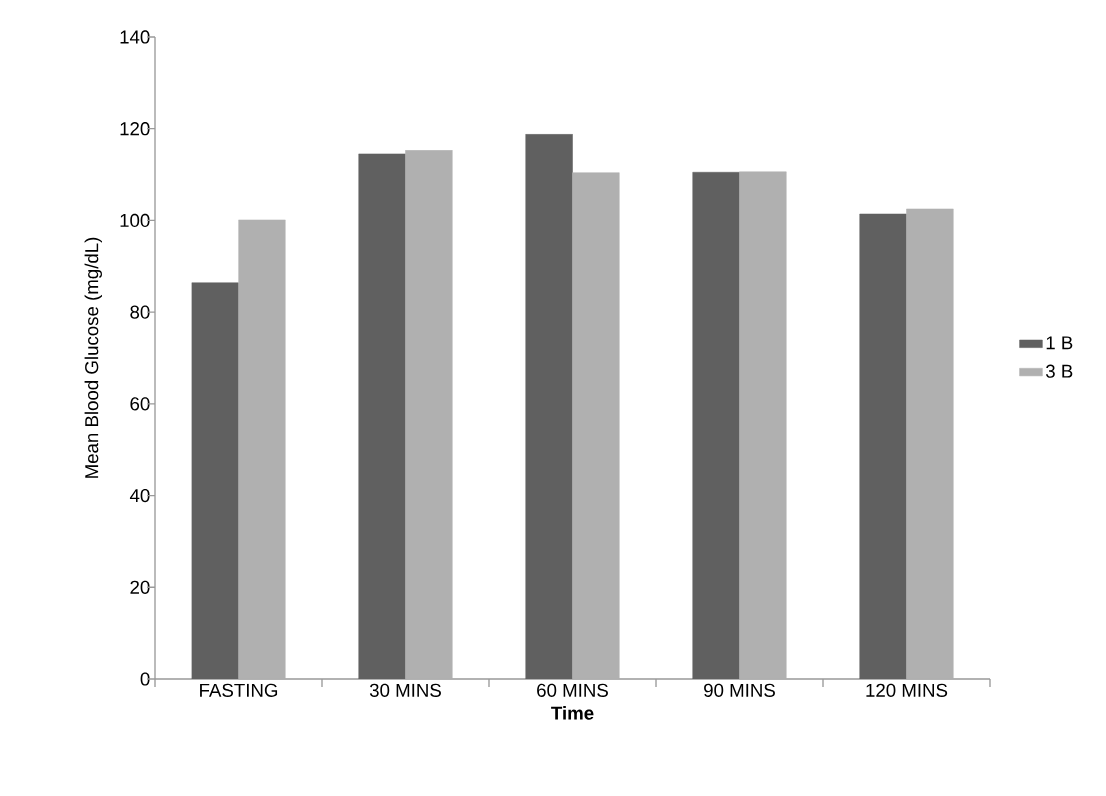 Image resolution: width=1106 pixels, height=796 pixels. What do you see at coordinates (140, 587) in the screenshot?
I see `y-tick-label: 20` at bounding box center [140, 587].